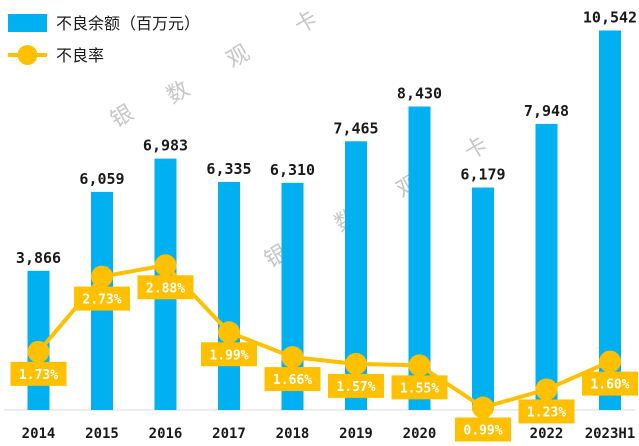  I want to click on rate-label: 1.66%, so click(292, 380).